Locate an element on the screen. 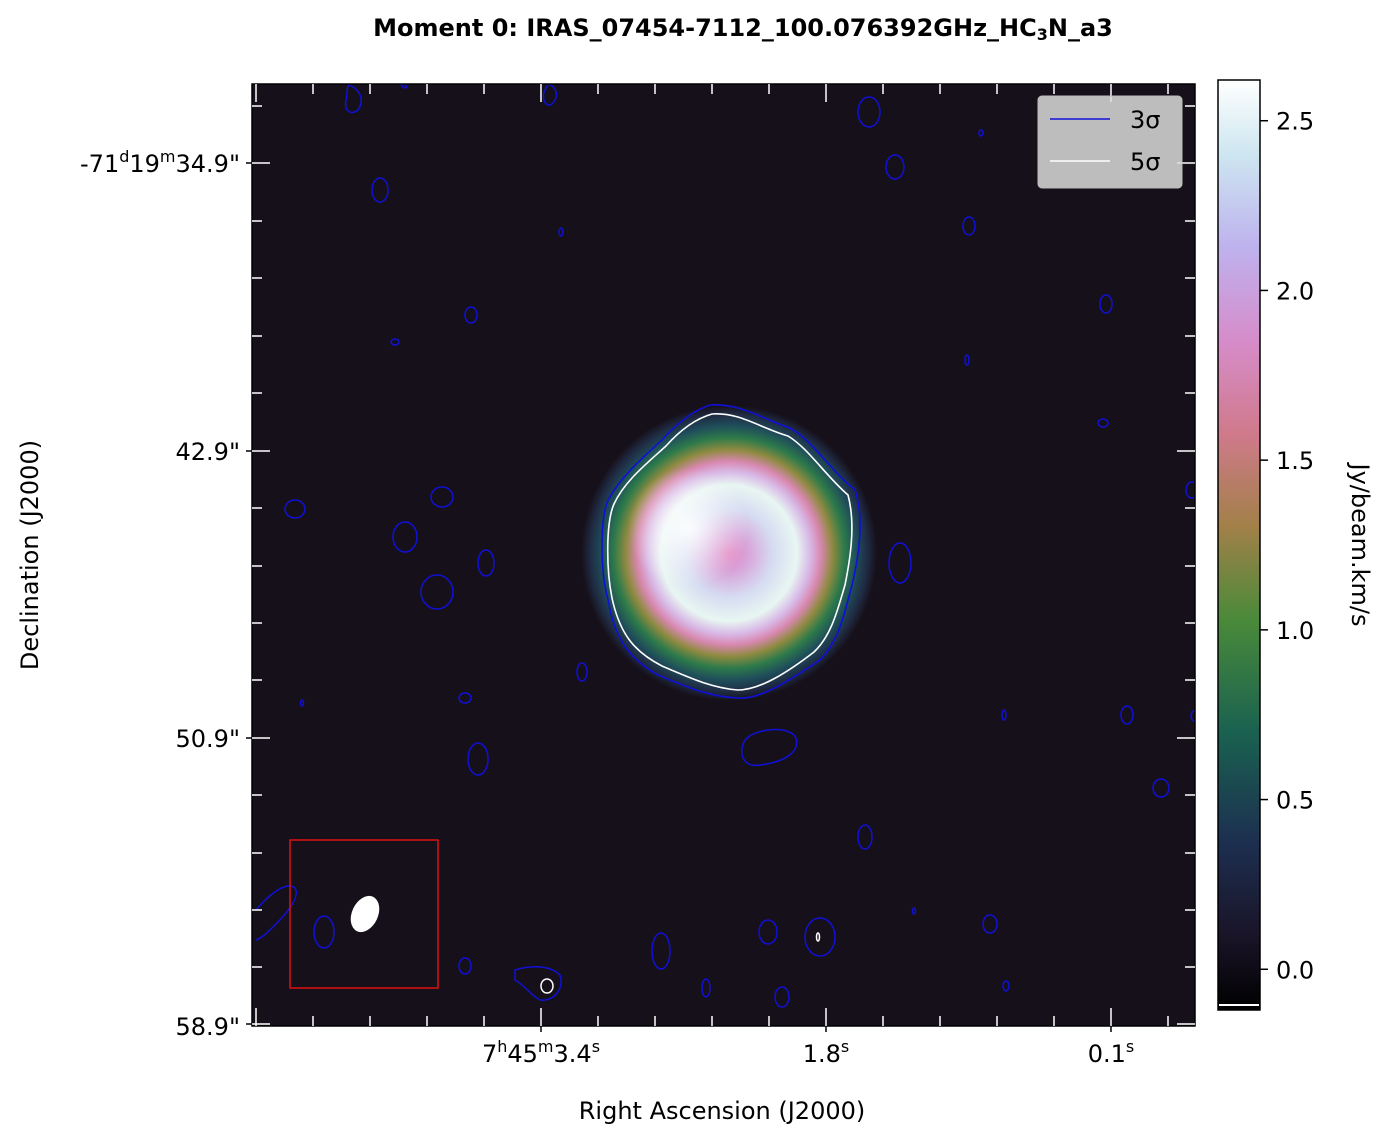  colorbar-tick-label: 1.5 is located at coordinates (1295, 461).